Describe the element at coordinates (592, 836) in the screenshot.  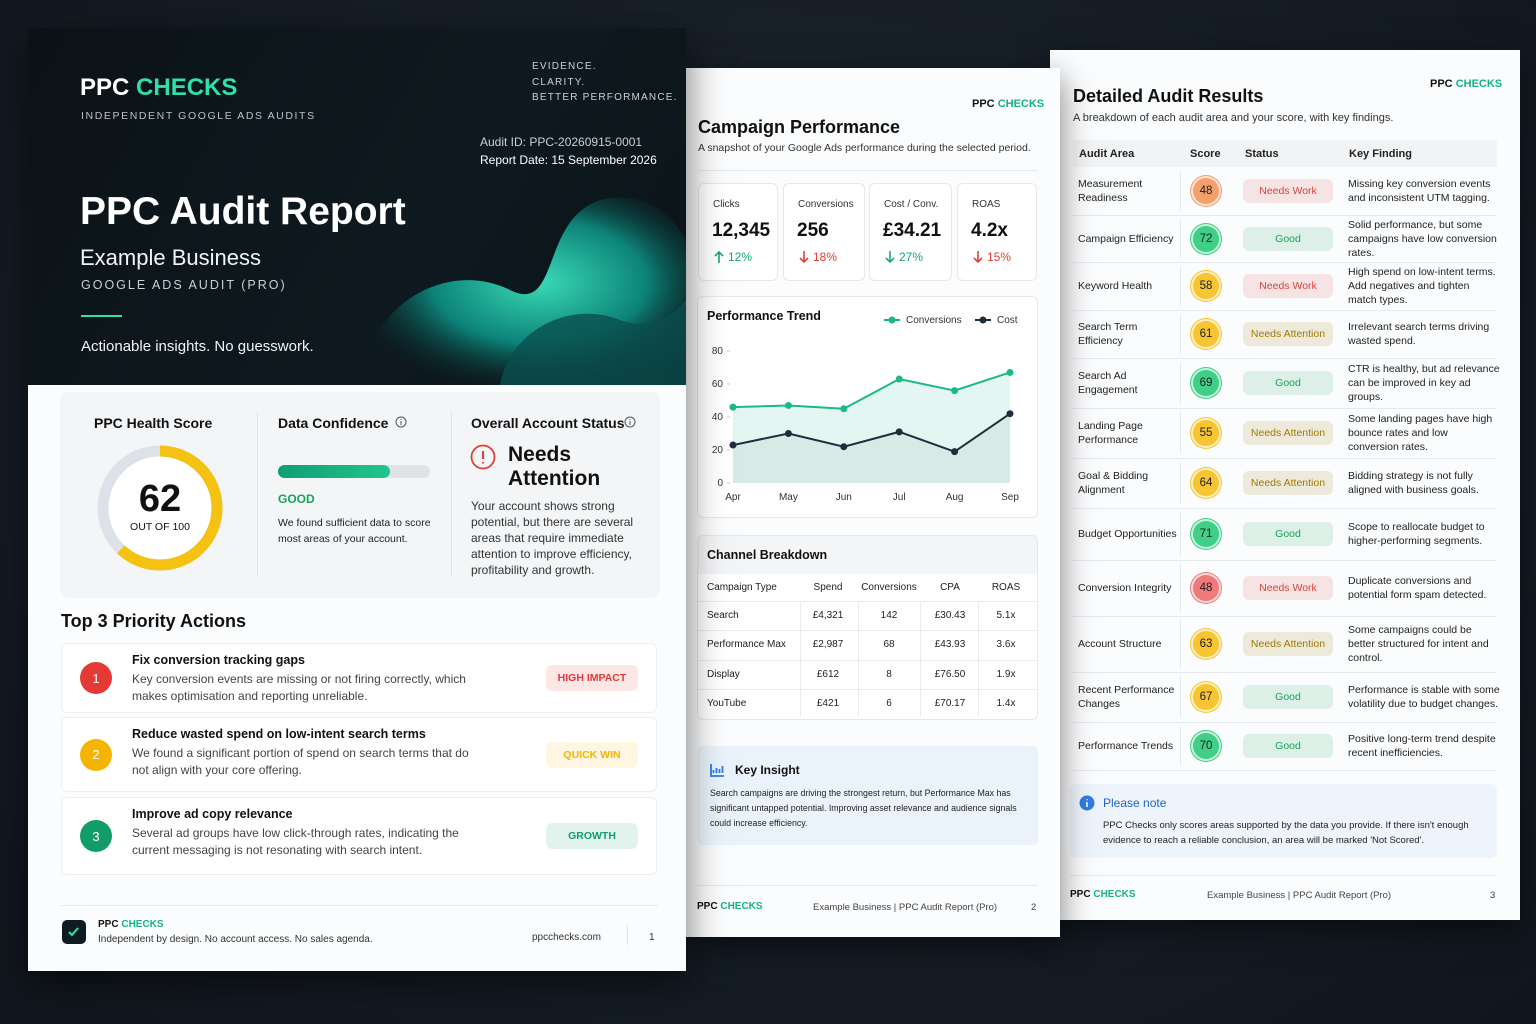
I see `impact-badge: GROWTH` at that location.